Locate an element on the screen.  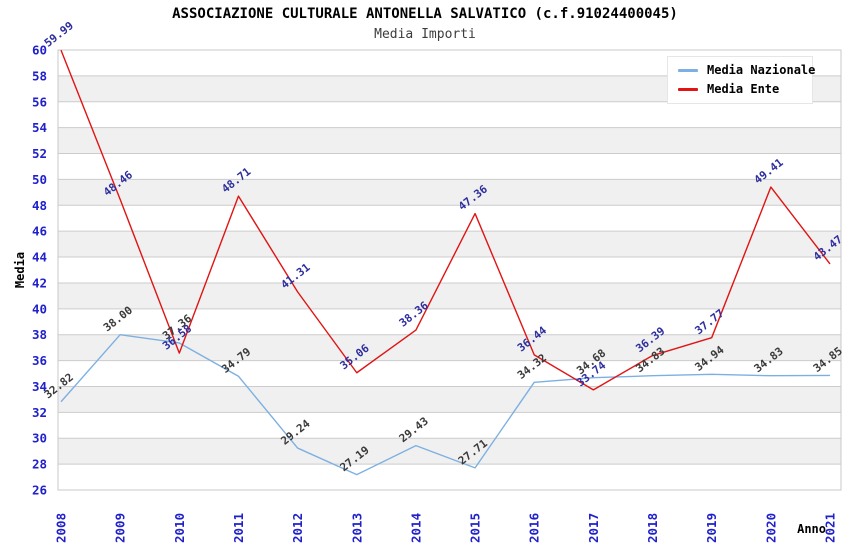
y-tick-label: 52 is located at coordinates (39, 153).